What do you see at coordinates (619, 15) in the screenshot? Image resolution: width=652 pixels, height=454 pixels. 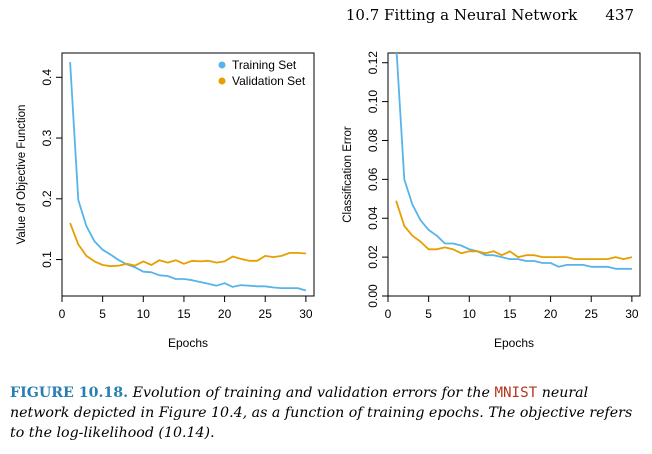 I see `page-number: 437` at bounding box center [619, 15].